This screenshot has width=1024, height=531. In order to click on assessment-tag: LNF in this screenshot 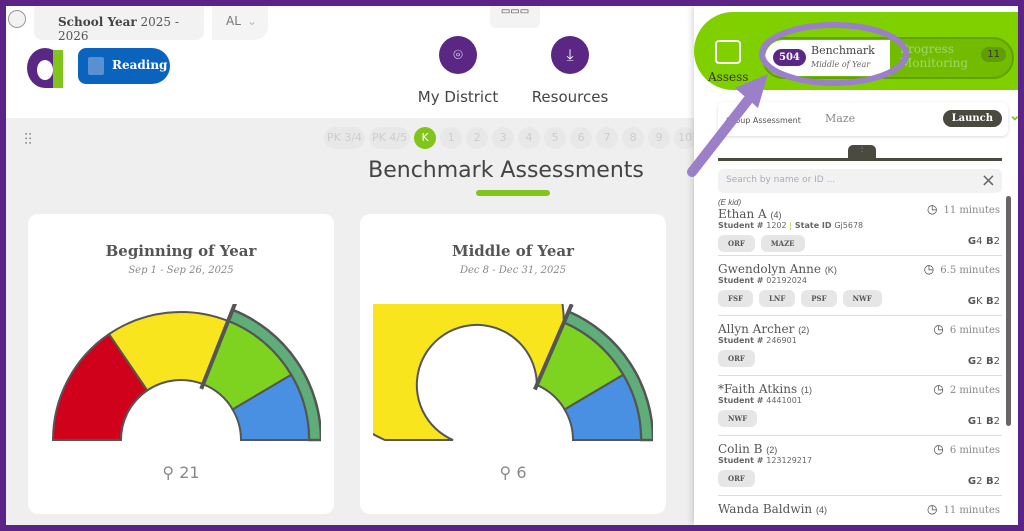, I will do `click(777, 298)`.